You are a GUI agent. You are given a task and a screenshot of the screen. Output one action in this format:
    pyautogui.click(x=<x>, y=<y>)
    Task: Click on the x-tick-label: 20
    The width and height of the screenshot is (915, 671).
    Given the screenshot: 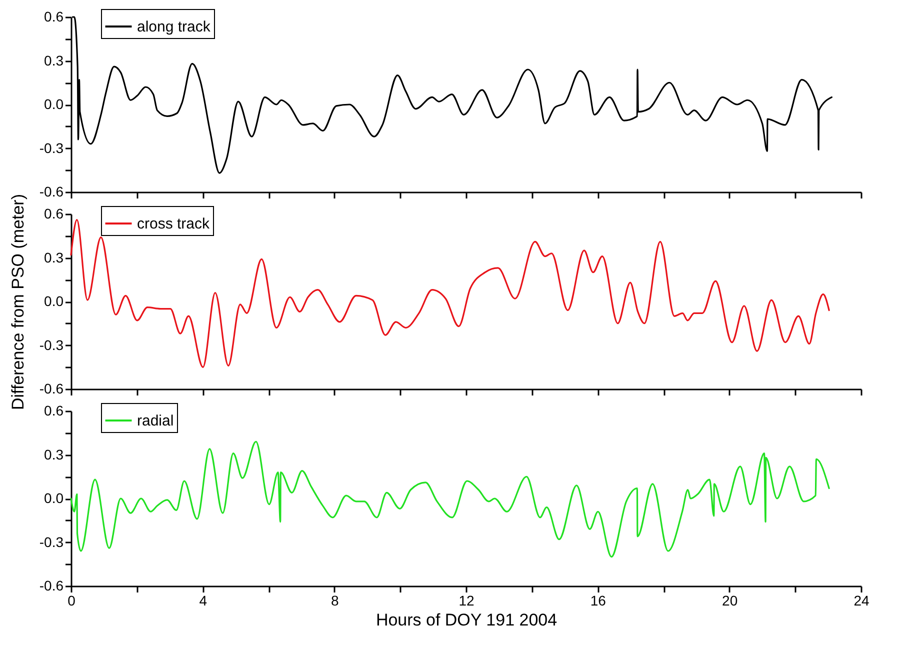 What is the action you would take?
    pyautogui.click(x=730, y=600)
    